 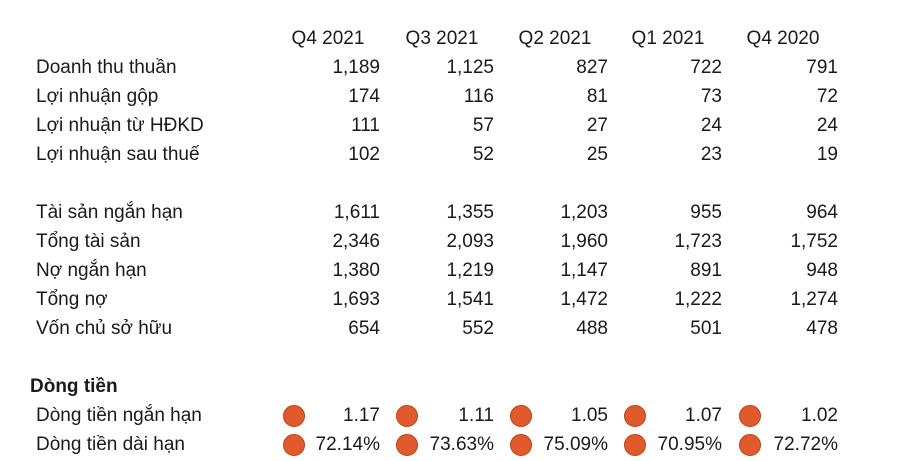 What do you see at coordinates (698, 299) in the screenshot?
I see `table-cell: 1,222` at bounding box center [698, 299].